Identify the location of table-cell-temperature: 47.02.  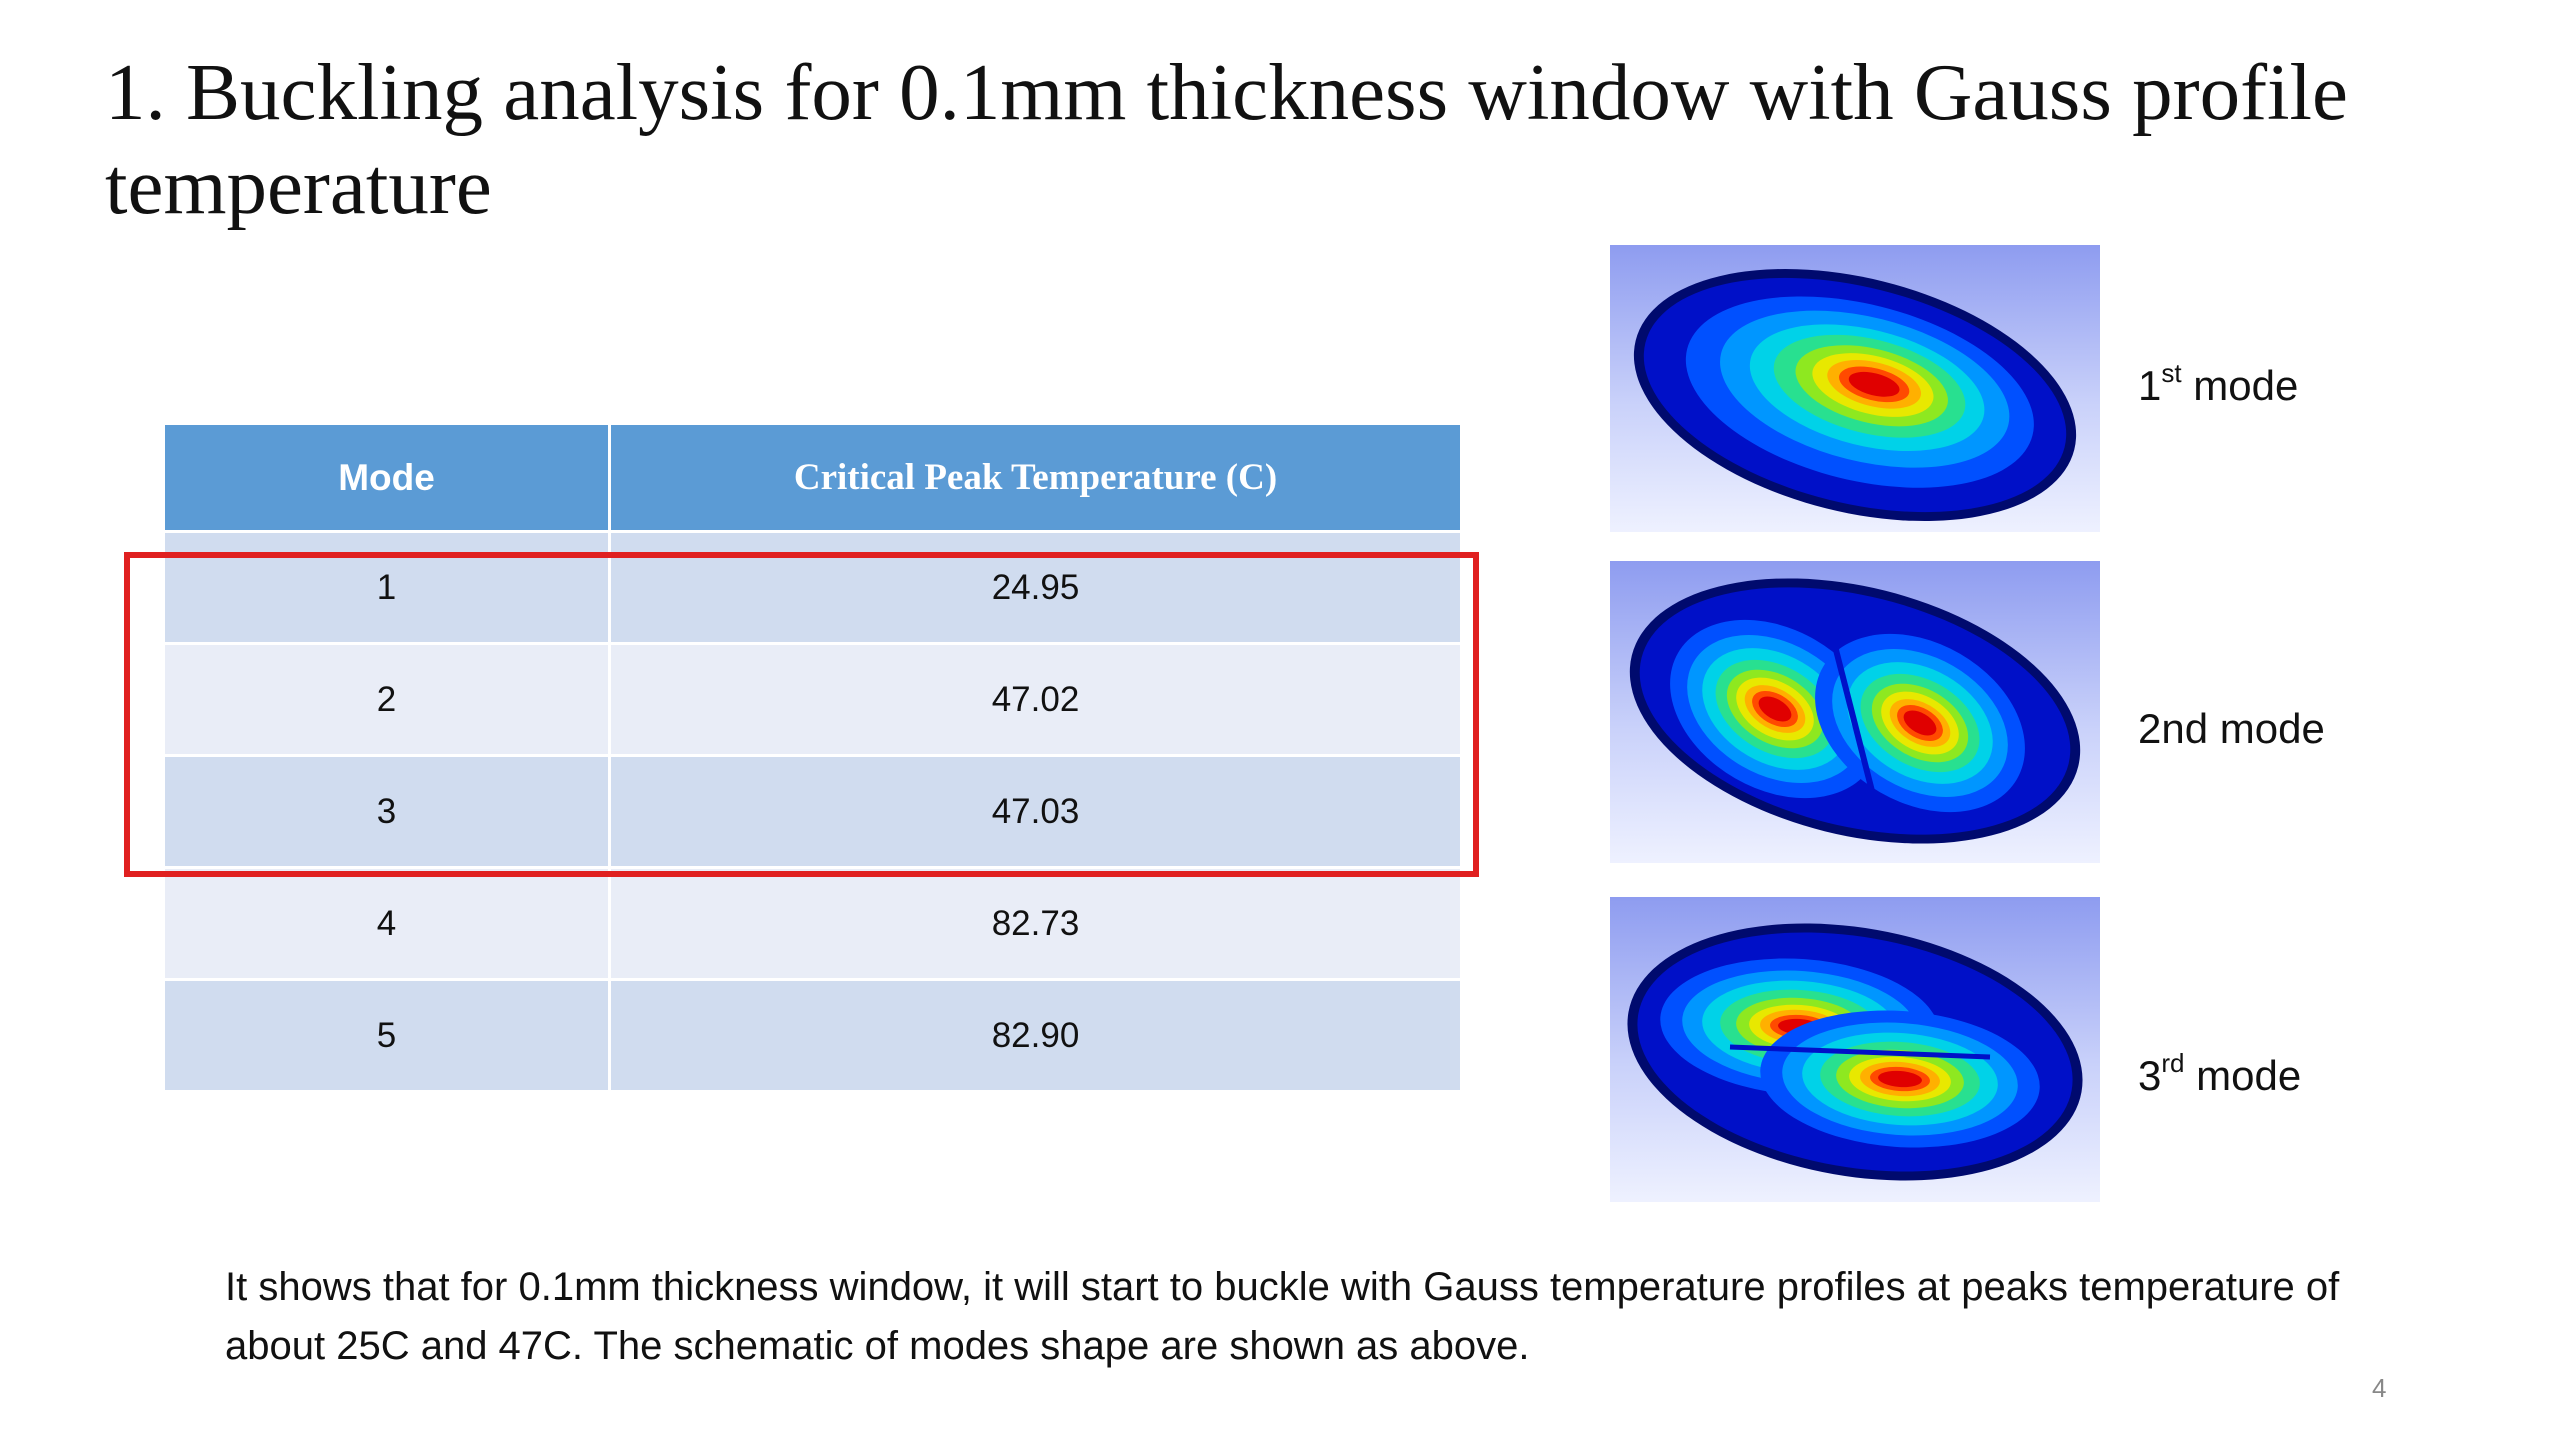
(1034, 700).